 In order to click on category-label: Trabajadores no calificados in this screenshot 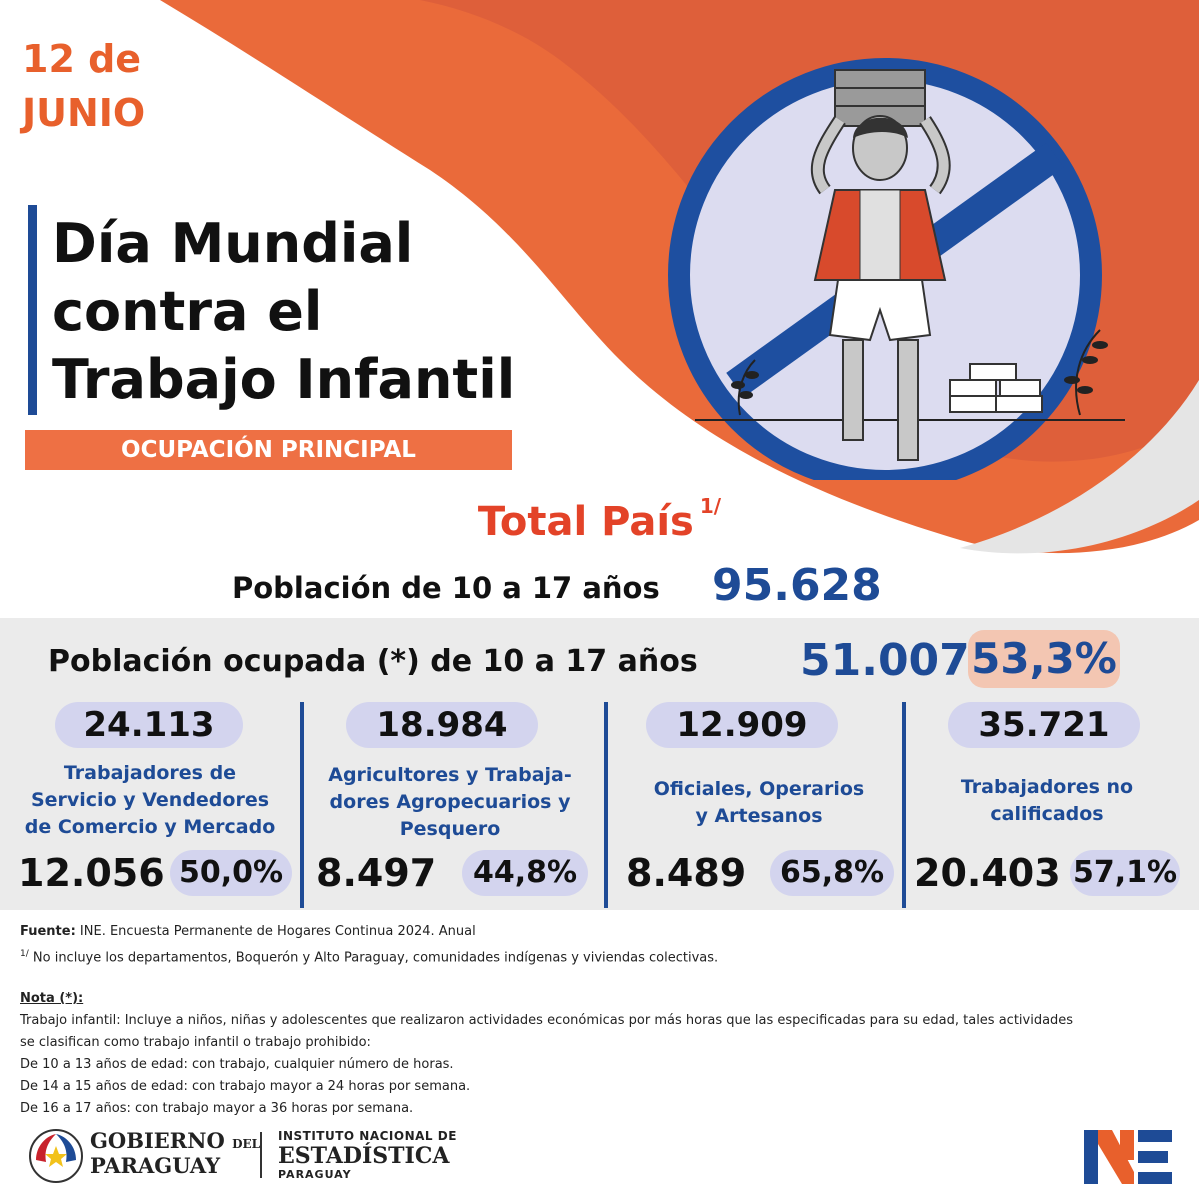, I will do `click(1047, 801)`.